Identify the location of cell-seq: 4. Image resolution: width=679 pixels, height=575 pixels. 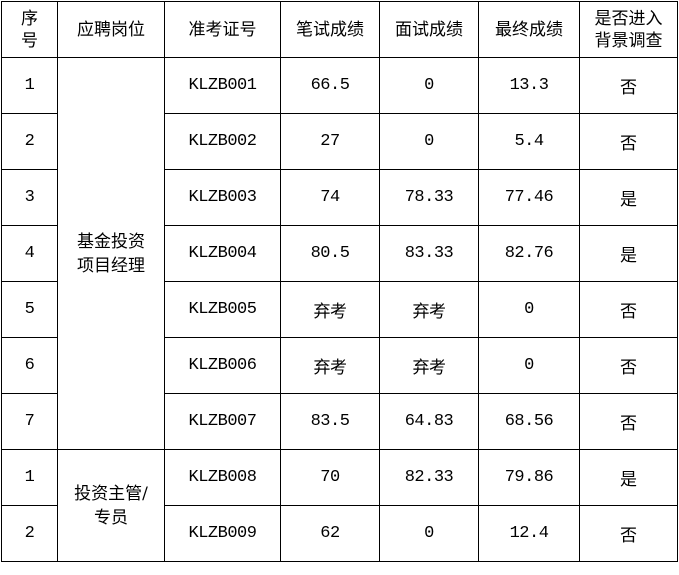
(29, 253).